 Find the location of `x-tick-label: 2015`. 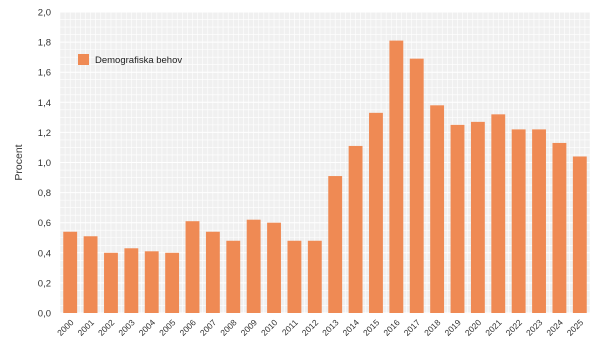

x-tick-label: 2015 is located at coordinates (371, 327).